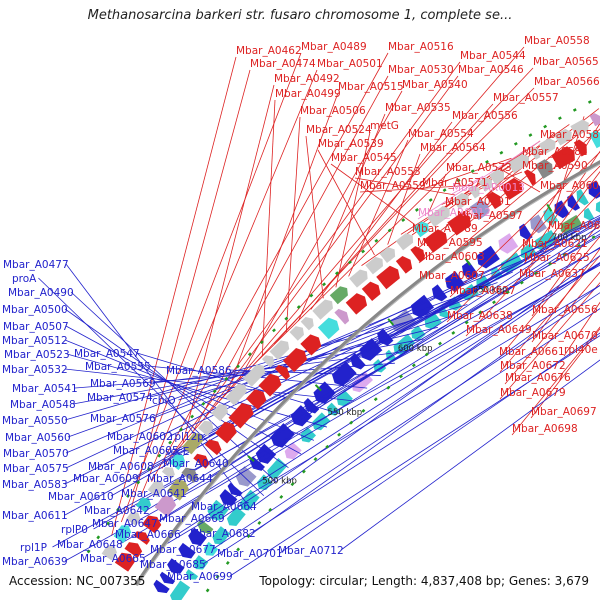 This screenshot has height=600, width=600. Describe the element at coordinates (307, 79) in the screenshot. I see `forward-gene-label: Mbar_A0492` at that location.